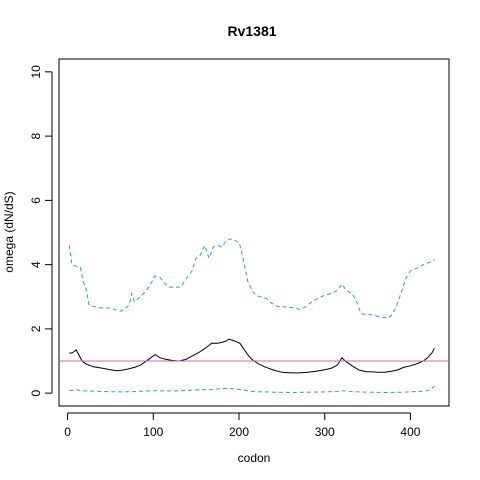 The height and width of the screenshot is (480, 480). What do you see at coordinates (251, 31) in the screenshot?
I see `chart-title: Rv1381` at bounding box center [251, 31].